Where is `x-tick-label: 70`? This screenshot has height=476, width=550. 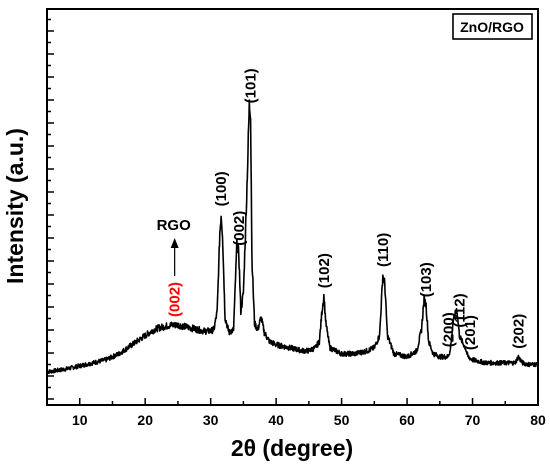
x-tick-label: 70 is located at coordinates (473, 420).